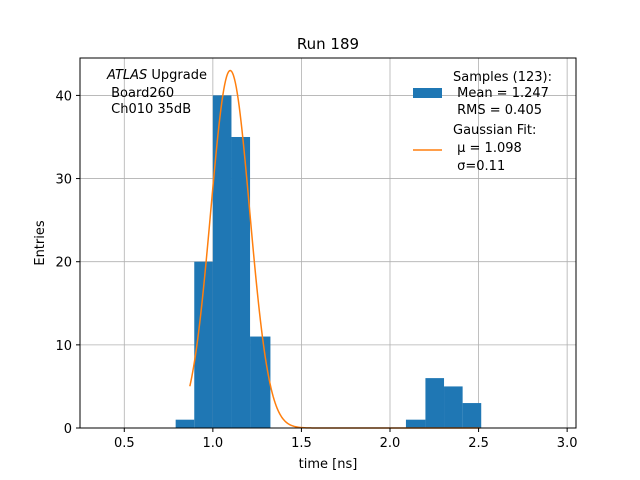  I want to click on x-tick-label-4: 2.5, so click(478, 443).